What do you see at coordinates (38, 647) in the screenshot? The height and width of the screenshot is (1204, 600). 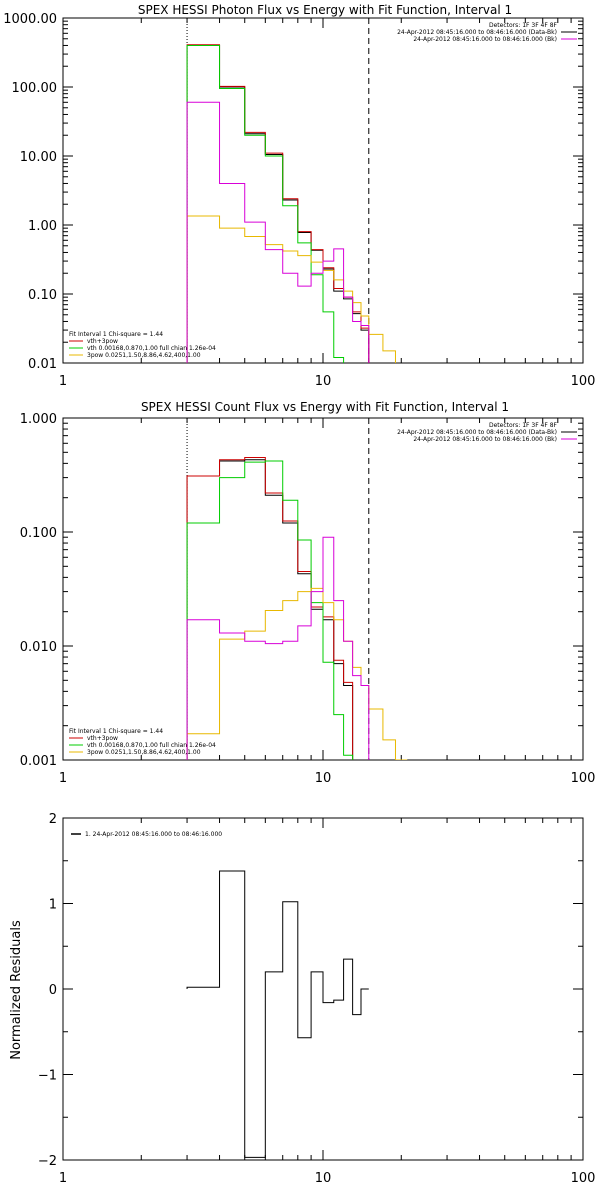 I see `y-tick-label: 0.010` at bounding box center [38, 647].